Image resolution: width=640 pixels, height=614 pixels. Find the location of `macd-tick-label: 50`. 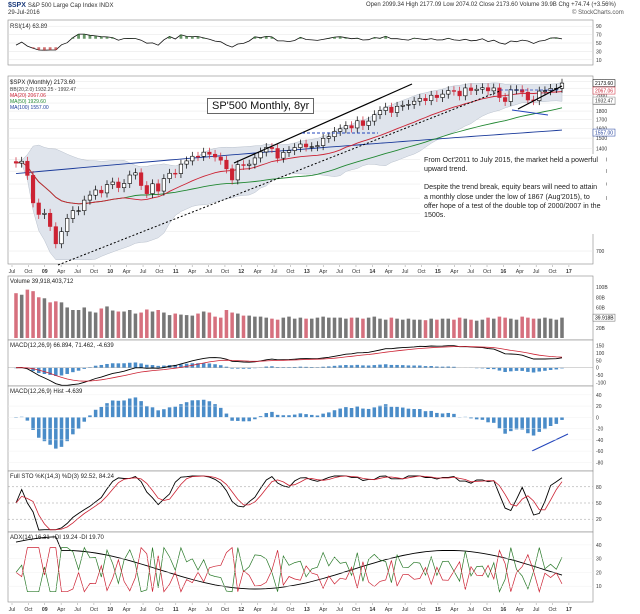

macd-tick-label: 50 is located at coordinates (599, 361).